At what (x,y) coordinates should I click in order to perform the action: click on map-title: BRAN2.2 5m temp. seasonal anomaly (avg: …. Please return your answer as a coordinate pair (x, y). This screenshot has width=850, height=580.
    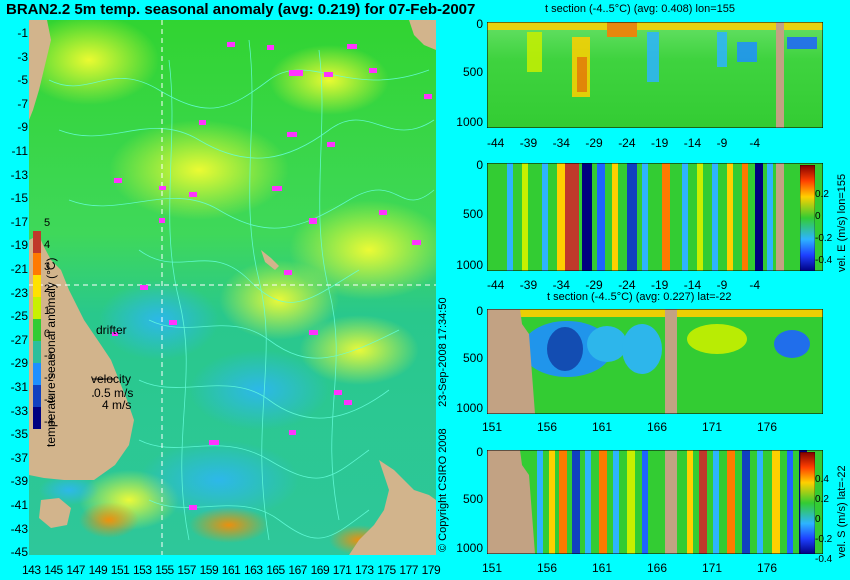
    Looking at the image, I should click on (241, 9).